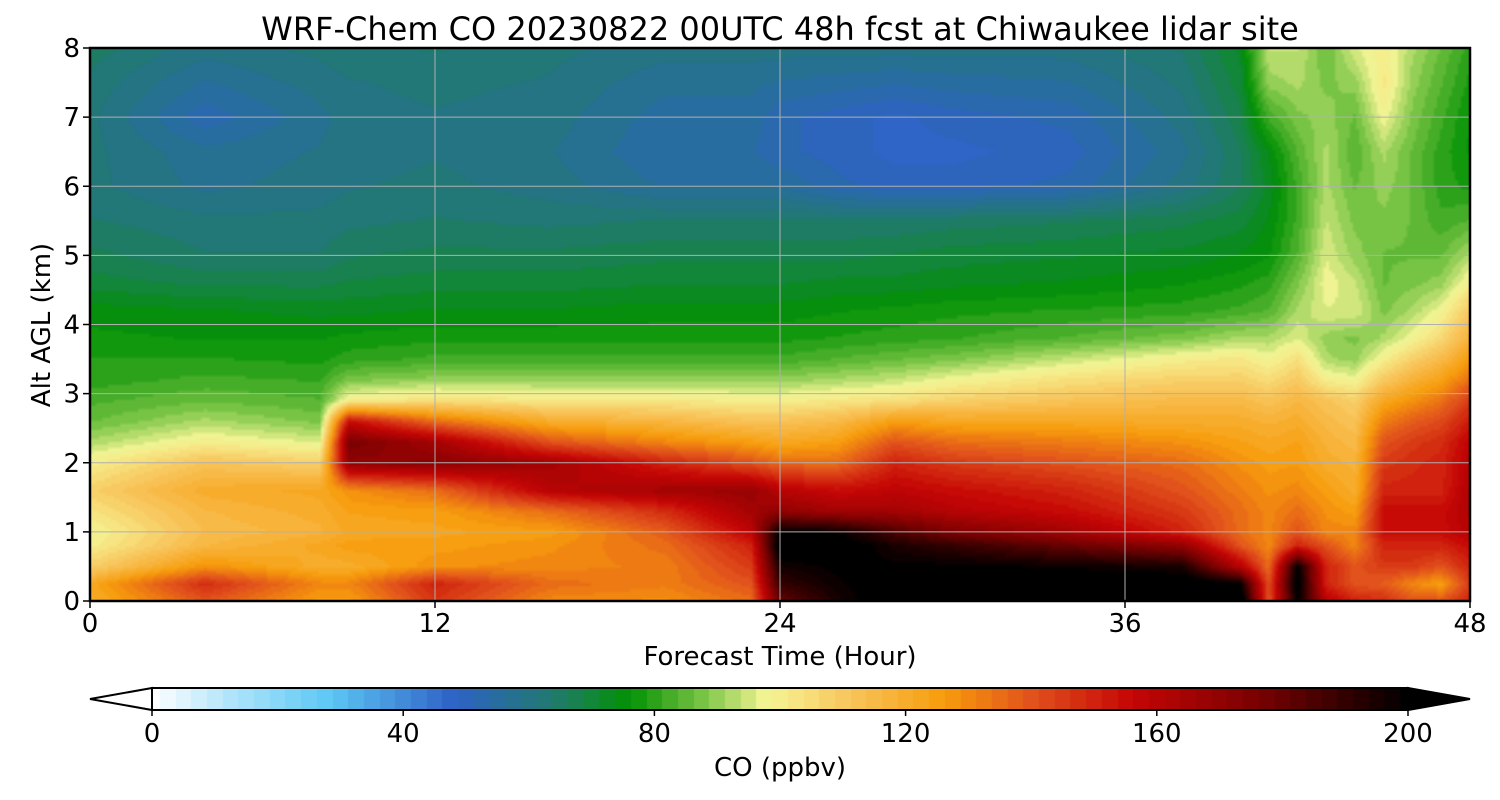  Describe the element at coordinates (1124, 624) in the screenshot. I see `x-tick-label: 36` at that location.